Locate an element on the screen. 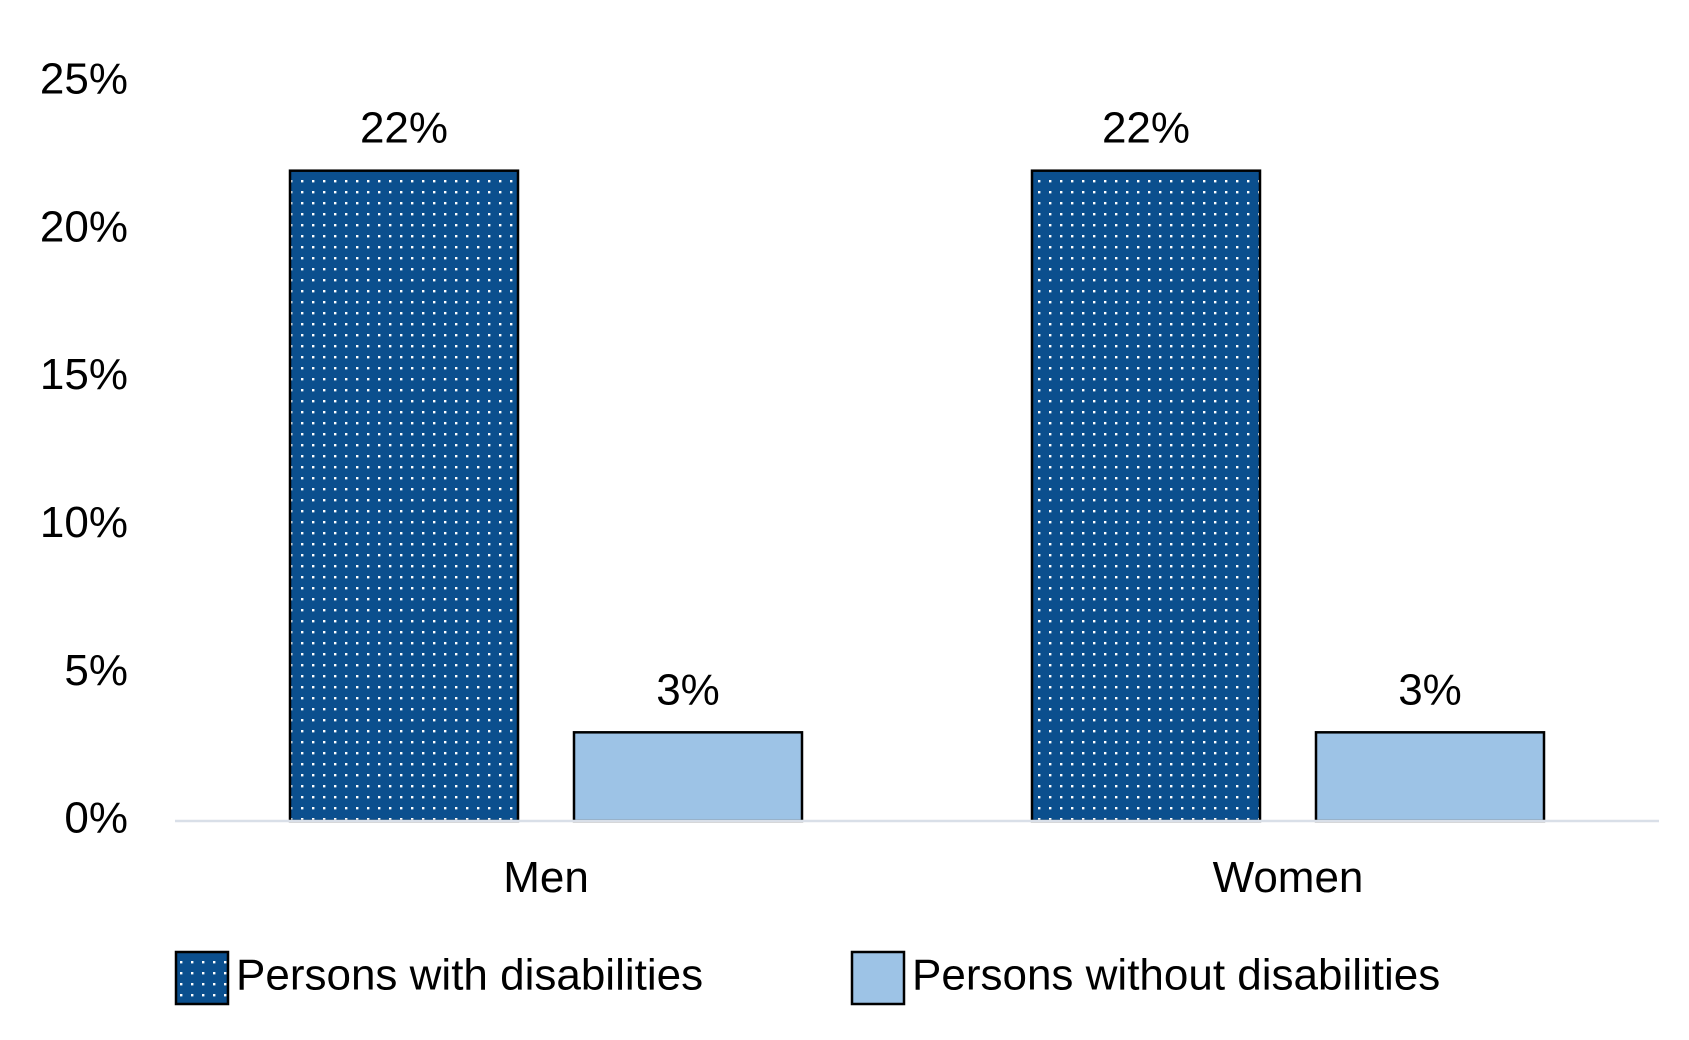 The width and height of the screenshot is (1689, 1040). category-label-men: Men is located at coordinates (546, 877).